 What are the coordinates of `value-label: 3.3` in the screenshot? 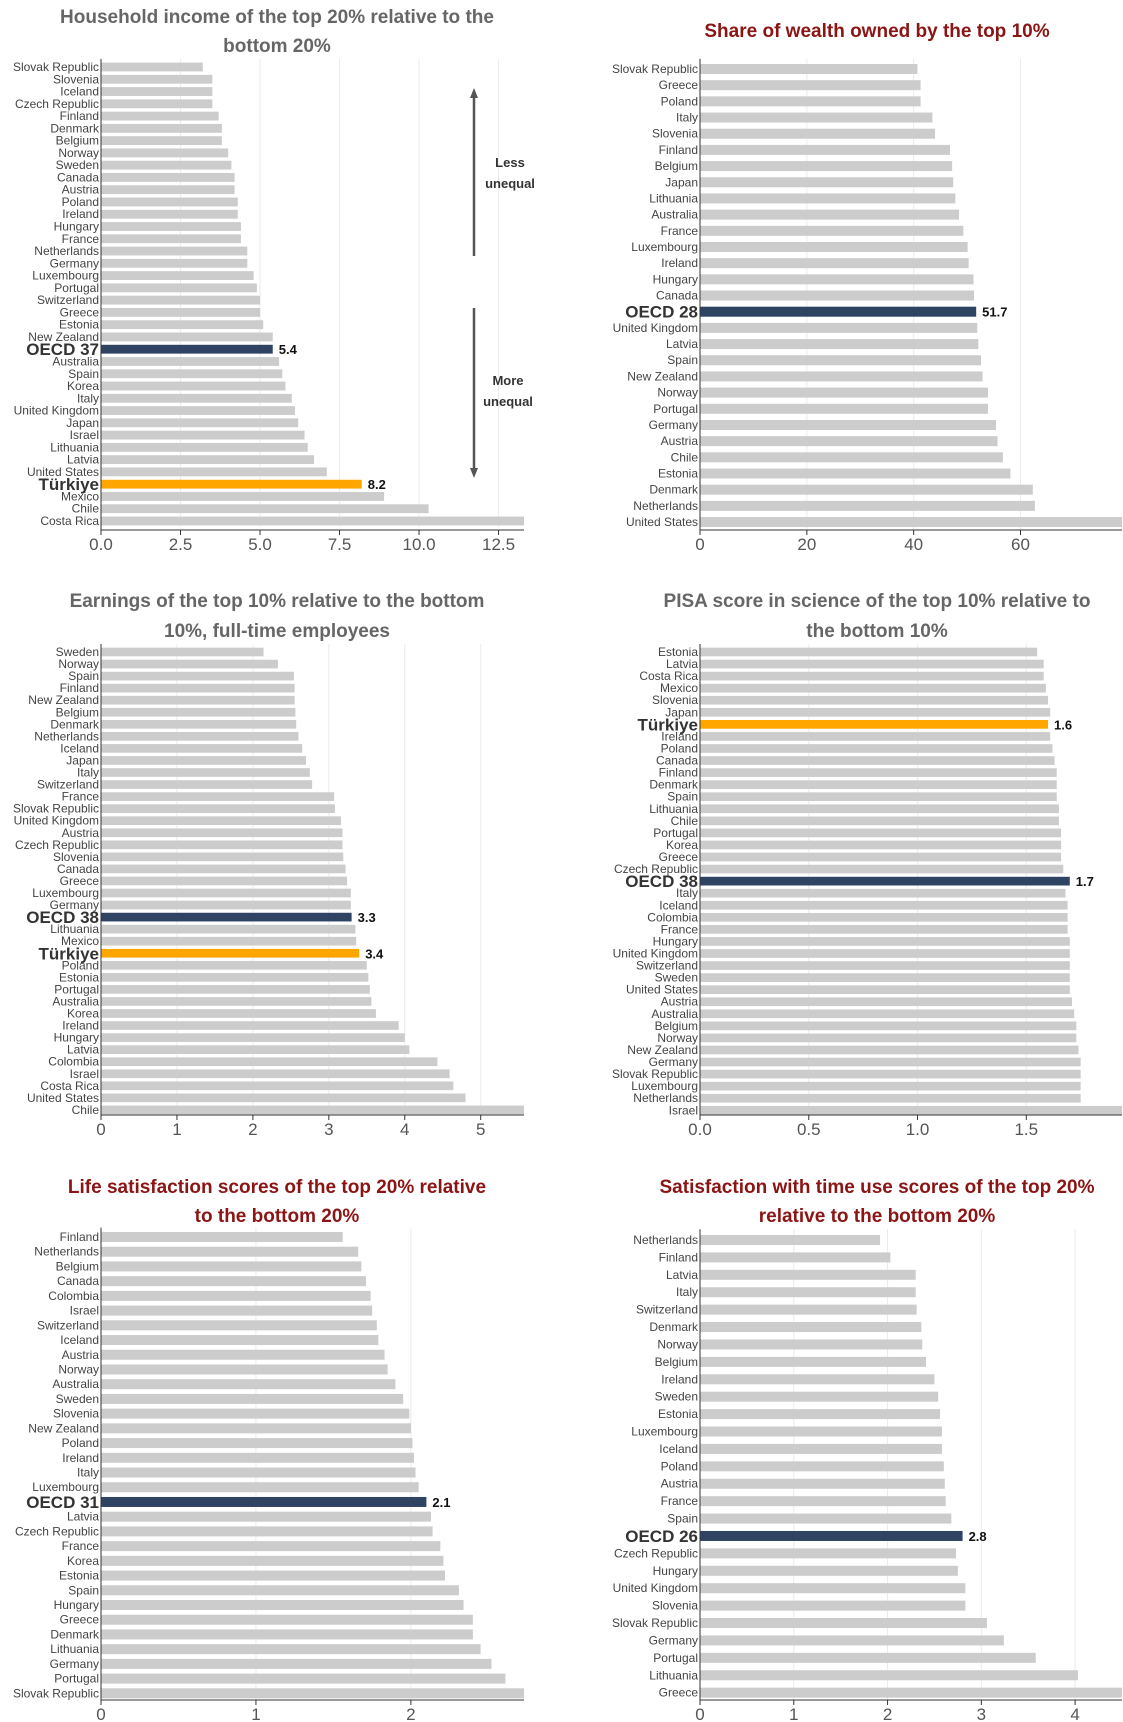 It's located at (367, 917).